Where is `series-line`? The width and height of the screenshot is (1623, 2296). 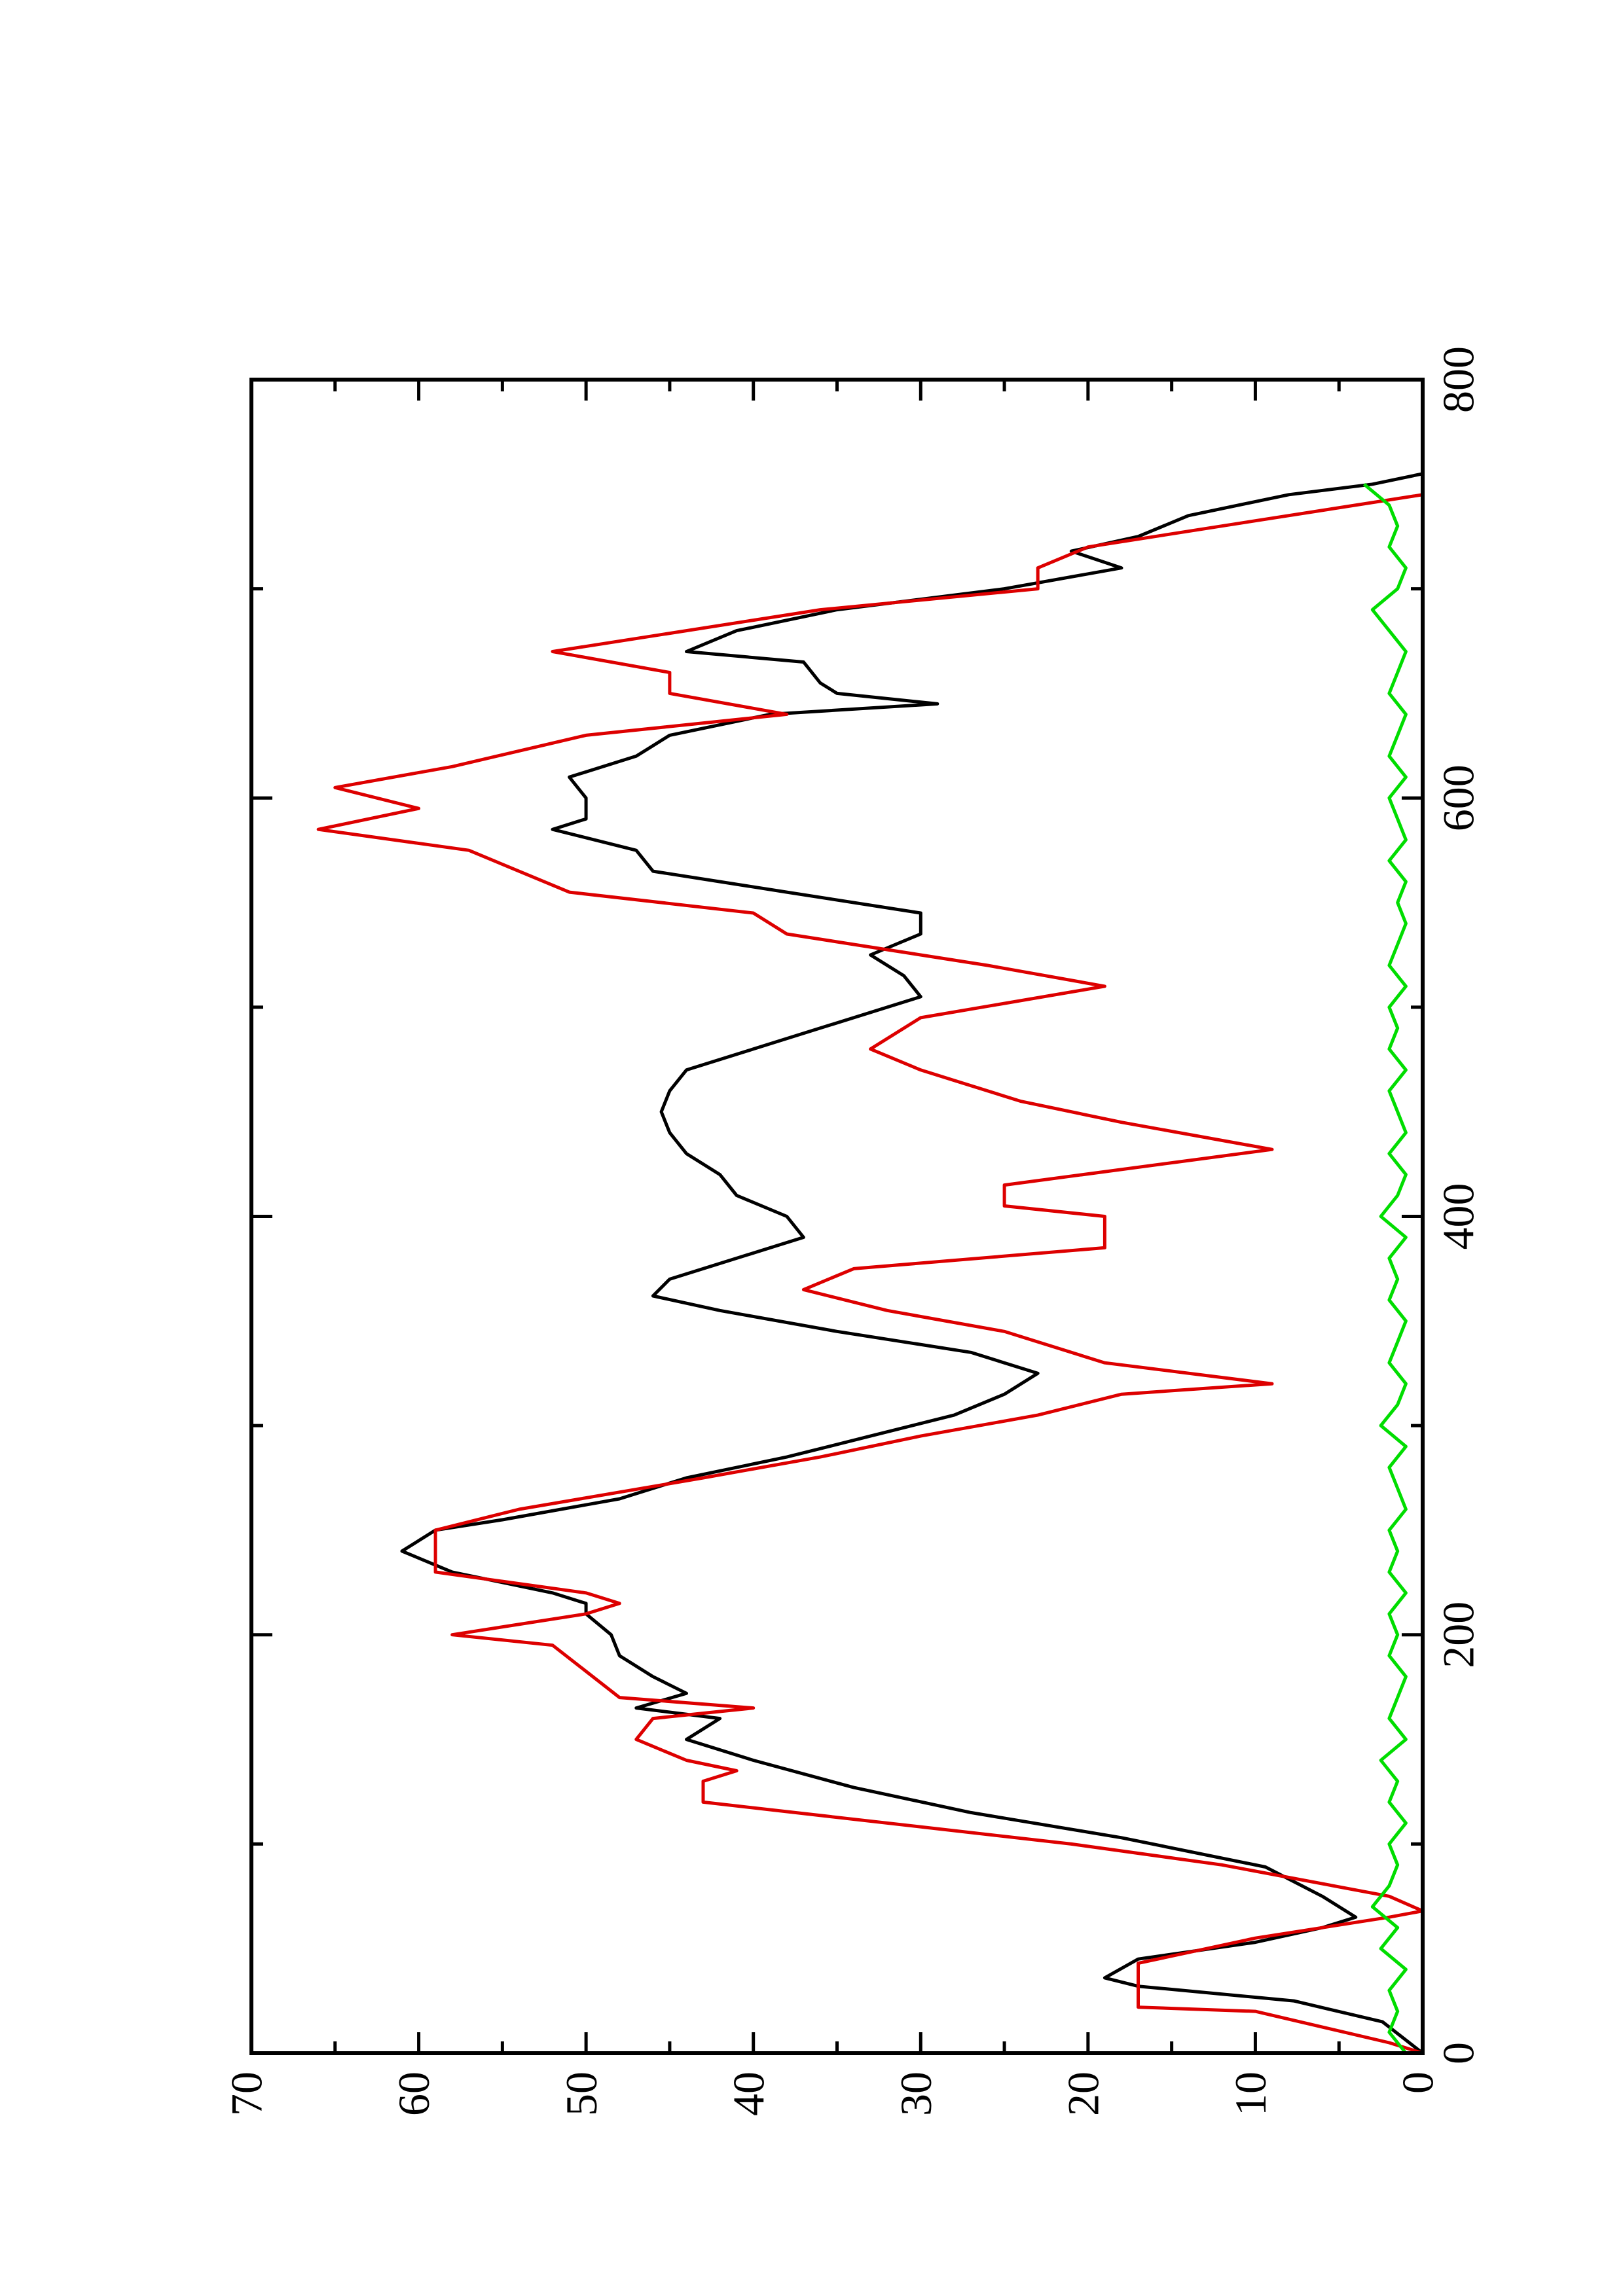
series-line is located at coordinates (1385, 1268).